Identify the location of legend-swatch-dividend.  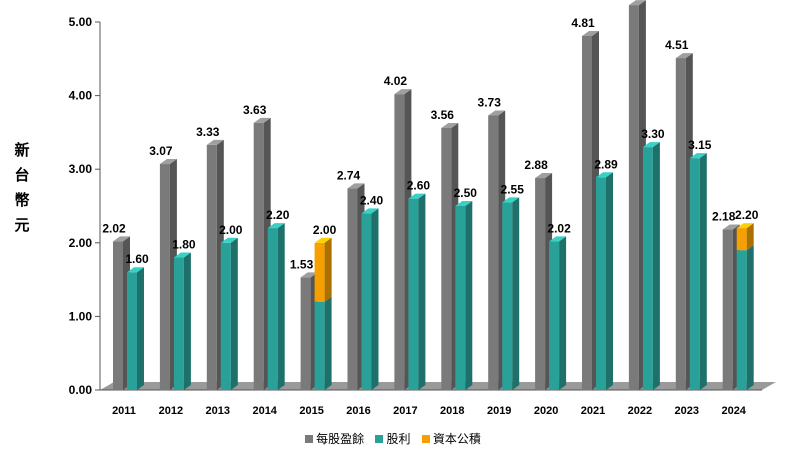
(379, 439).